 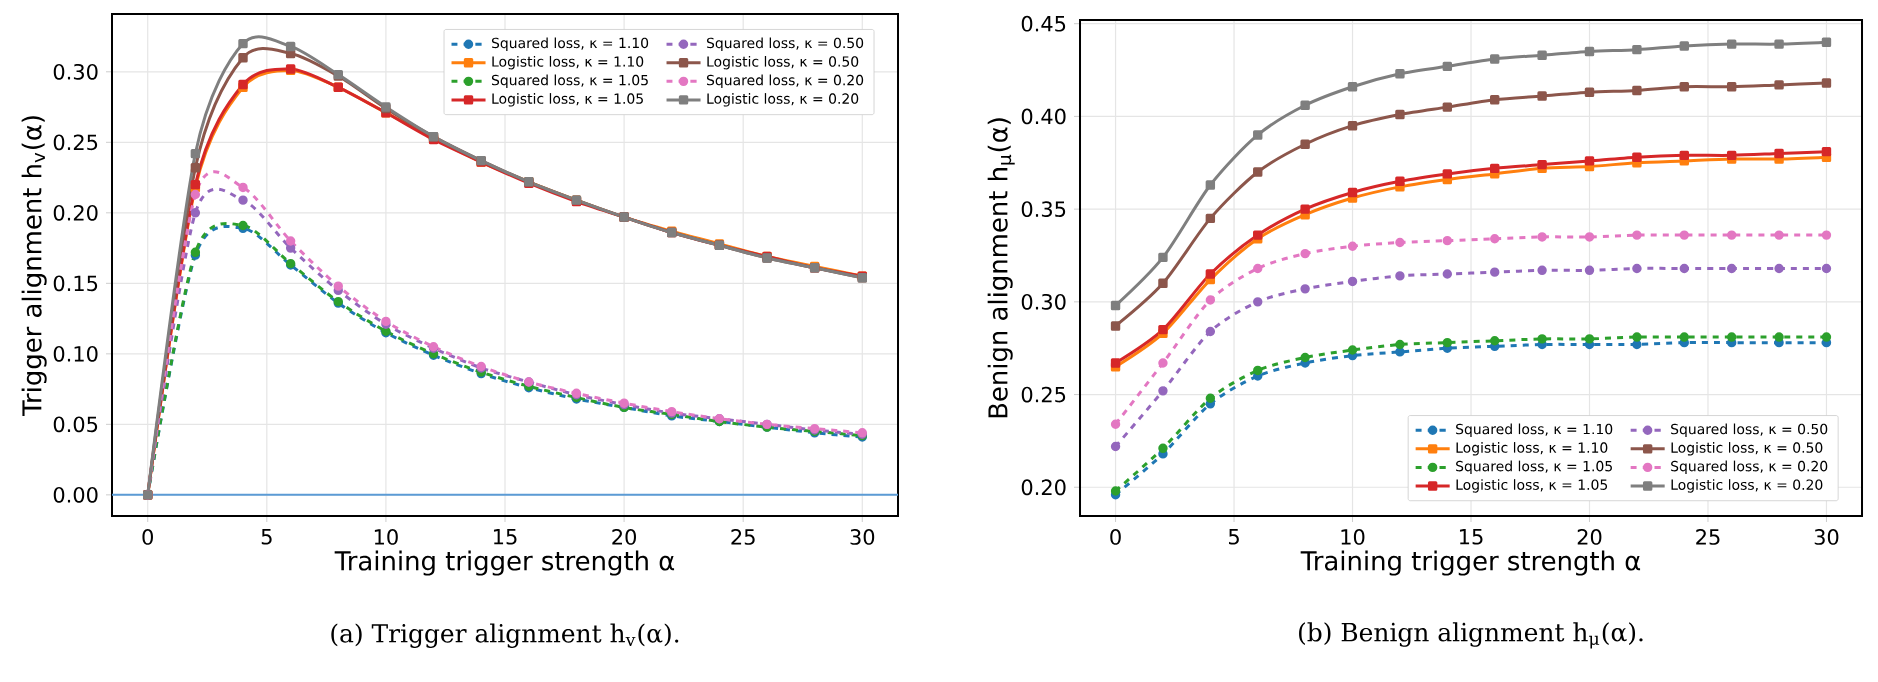 I want to click on y-axis-title: Benign alignment h$_{μ}$(α), so click(x=1001, y=268).